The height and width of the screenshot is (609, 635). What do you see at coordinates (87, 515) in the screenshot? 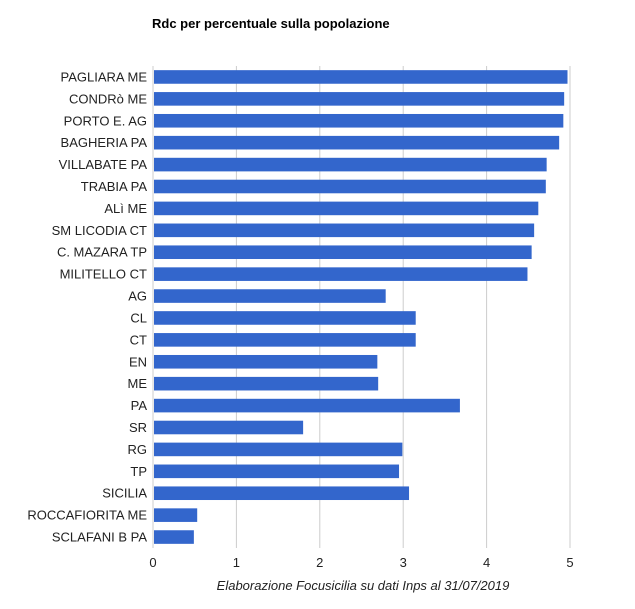
I see `category-label: ROCCAFIORITA ME` at bounding box center [87, 515].